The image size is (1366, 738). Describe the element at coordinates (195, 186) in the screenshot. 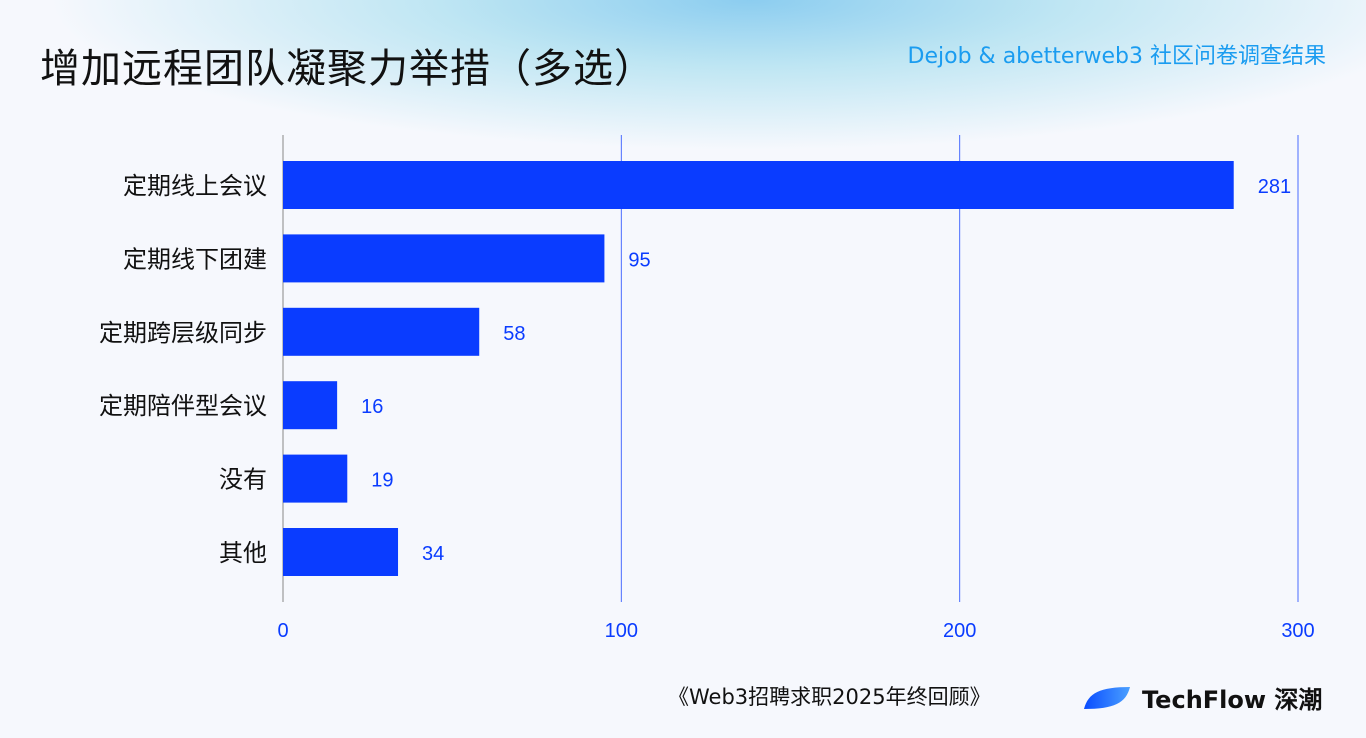

I see `category-label: 定期线上会议` at that location.